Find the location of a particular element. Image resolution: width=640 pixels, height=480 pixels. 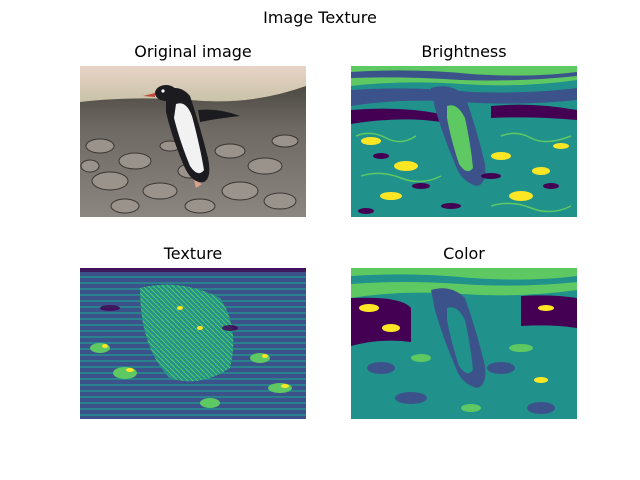

brightness-segmentation is located at coordinates (464, 141).